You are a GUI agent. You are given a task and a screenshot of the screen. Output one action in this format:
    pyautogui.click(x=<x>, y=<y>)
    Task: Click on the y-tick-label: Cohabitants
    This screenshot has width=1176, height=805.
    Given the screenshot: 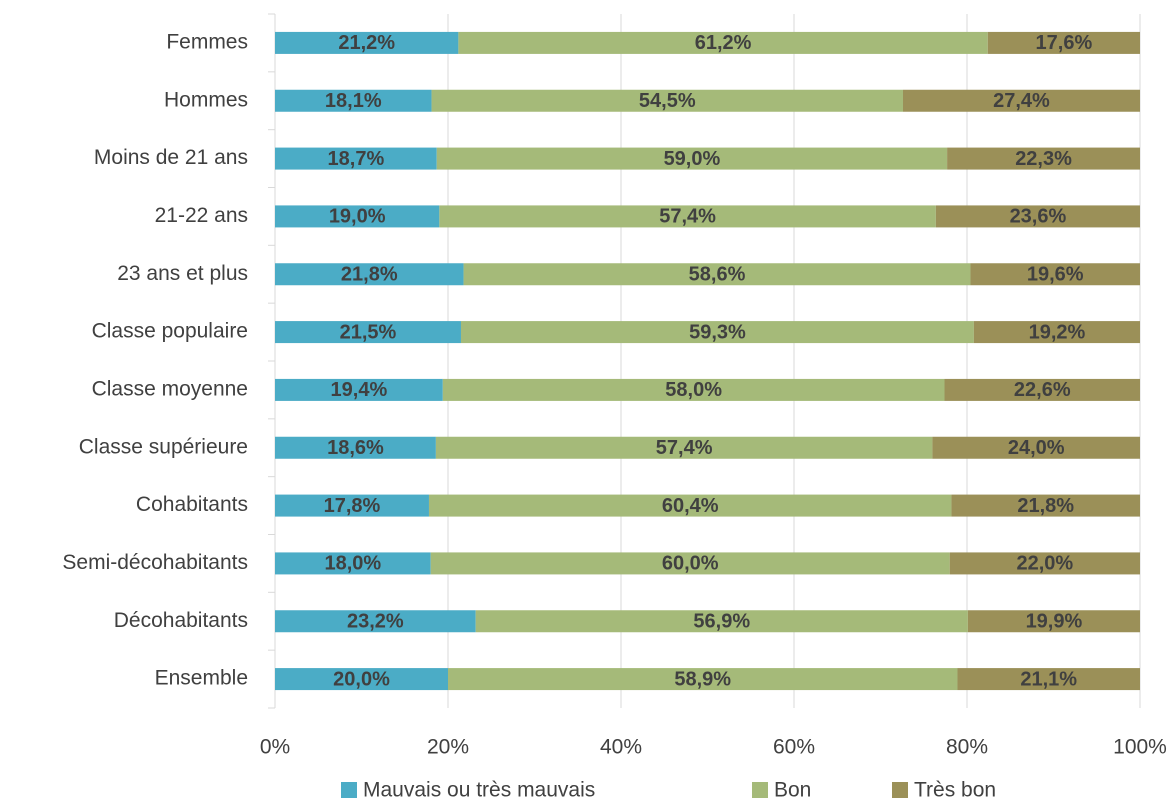 What is the action you would take?
    pyautogui.click(x=192, y=504)
    